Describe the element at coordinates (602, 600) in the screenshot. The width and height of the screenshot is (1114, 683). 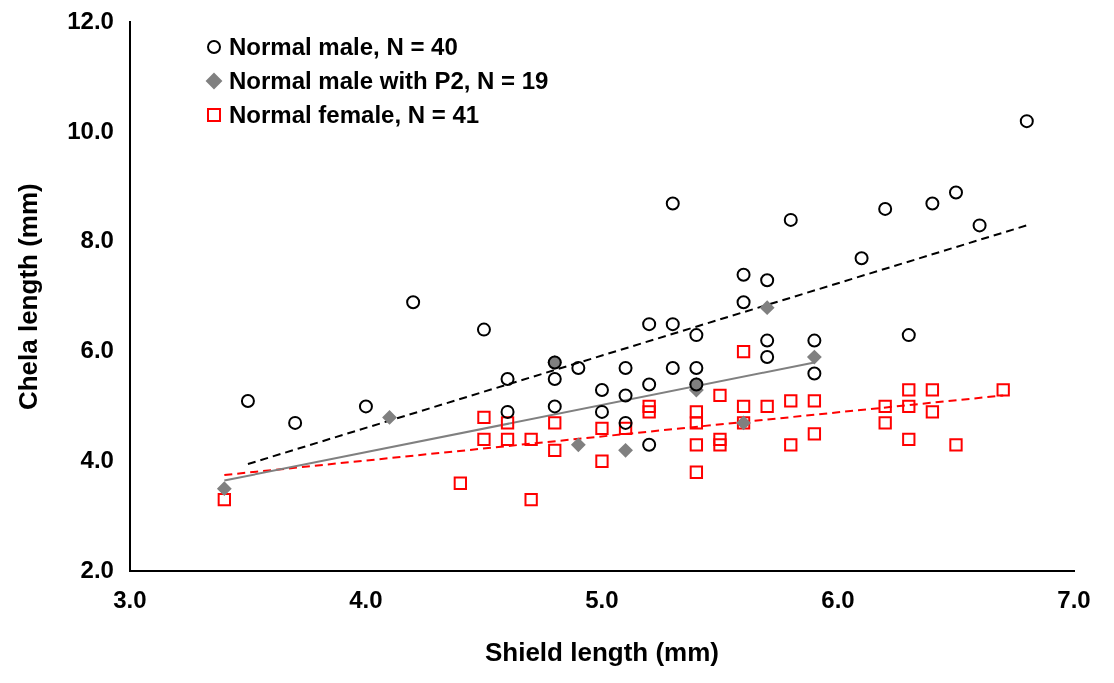
I see `x-tick-label: 5.0` at that location.